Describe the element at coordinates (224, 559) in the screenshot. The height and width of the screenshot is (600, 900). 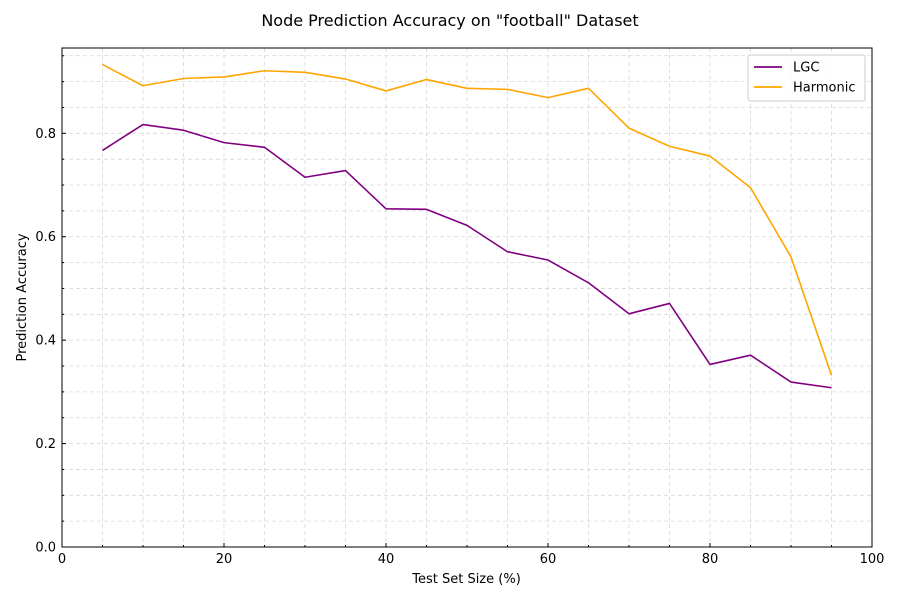
I see `x-tick-label: 20` at that location.